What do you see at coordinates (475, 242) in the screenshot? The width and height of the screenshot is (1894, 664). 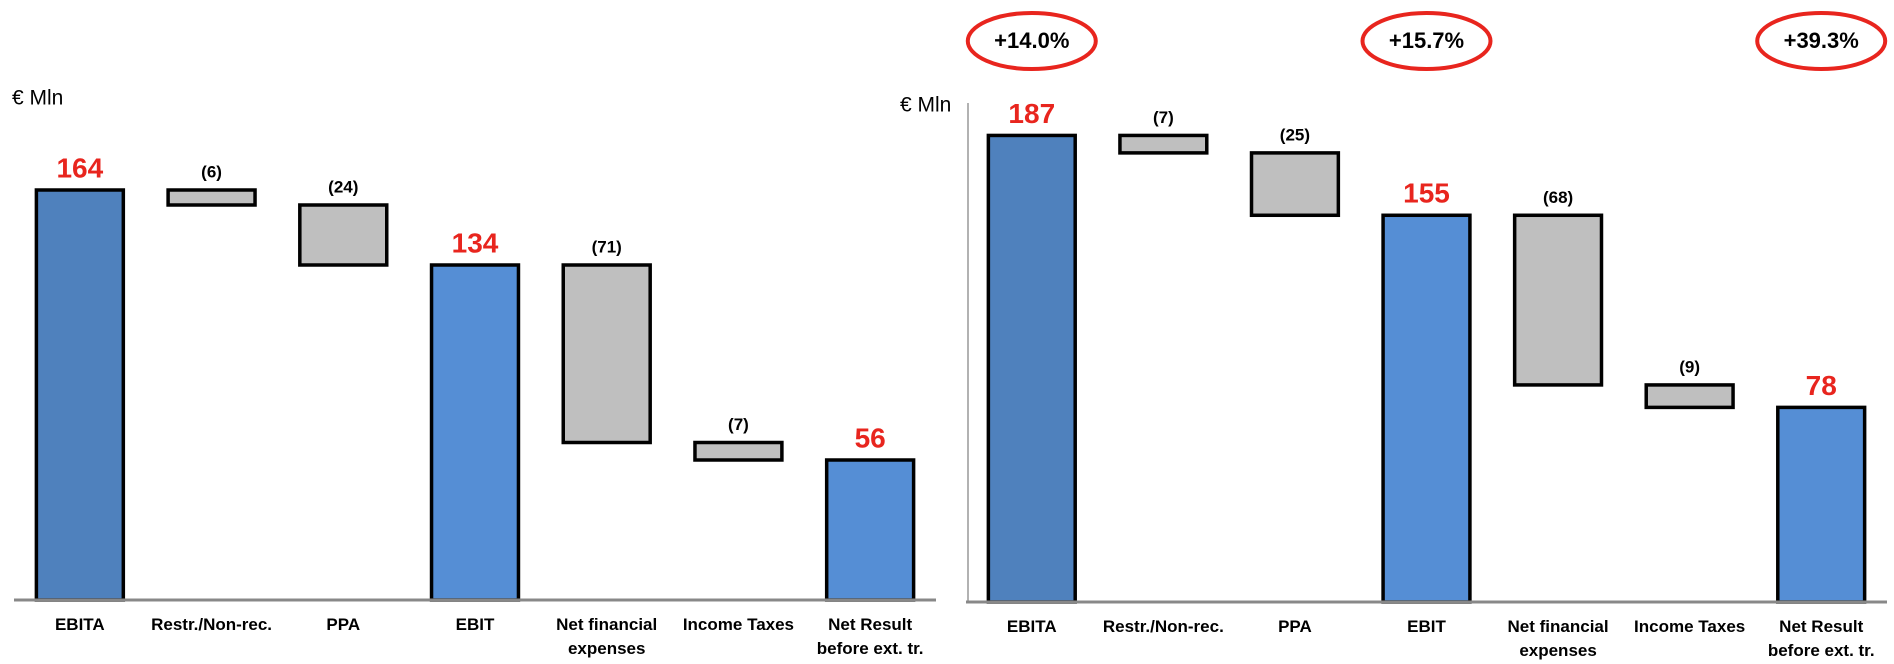 I see `value-label: 134` at bounding box center [475, 242].